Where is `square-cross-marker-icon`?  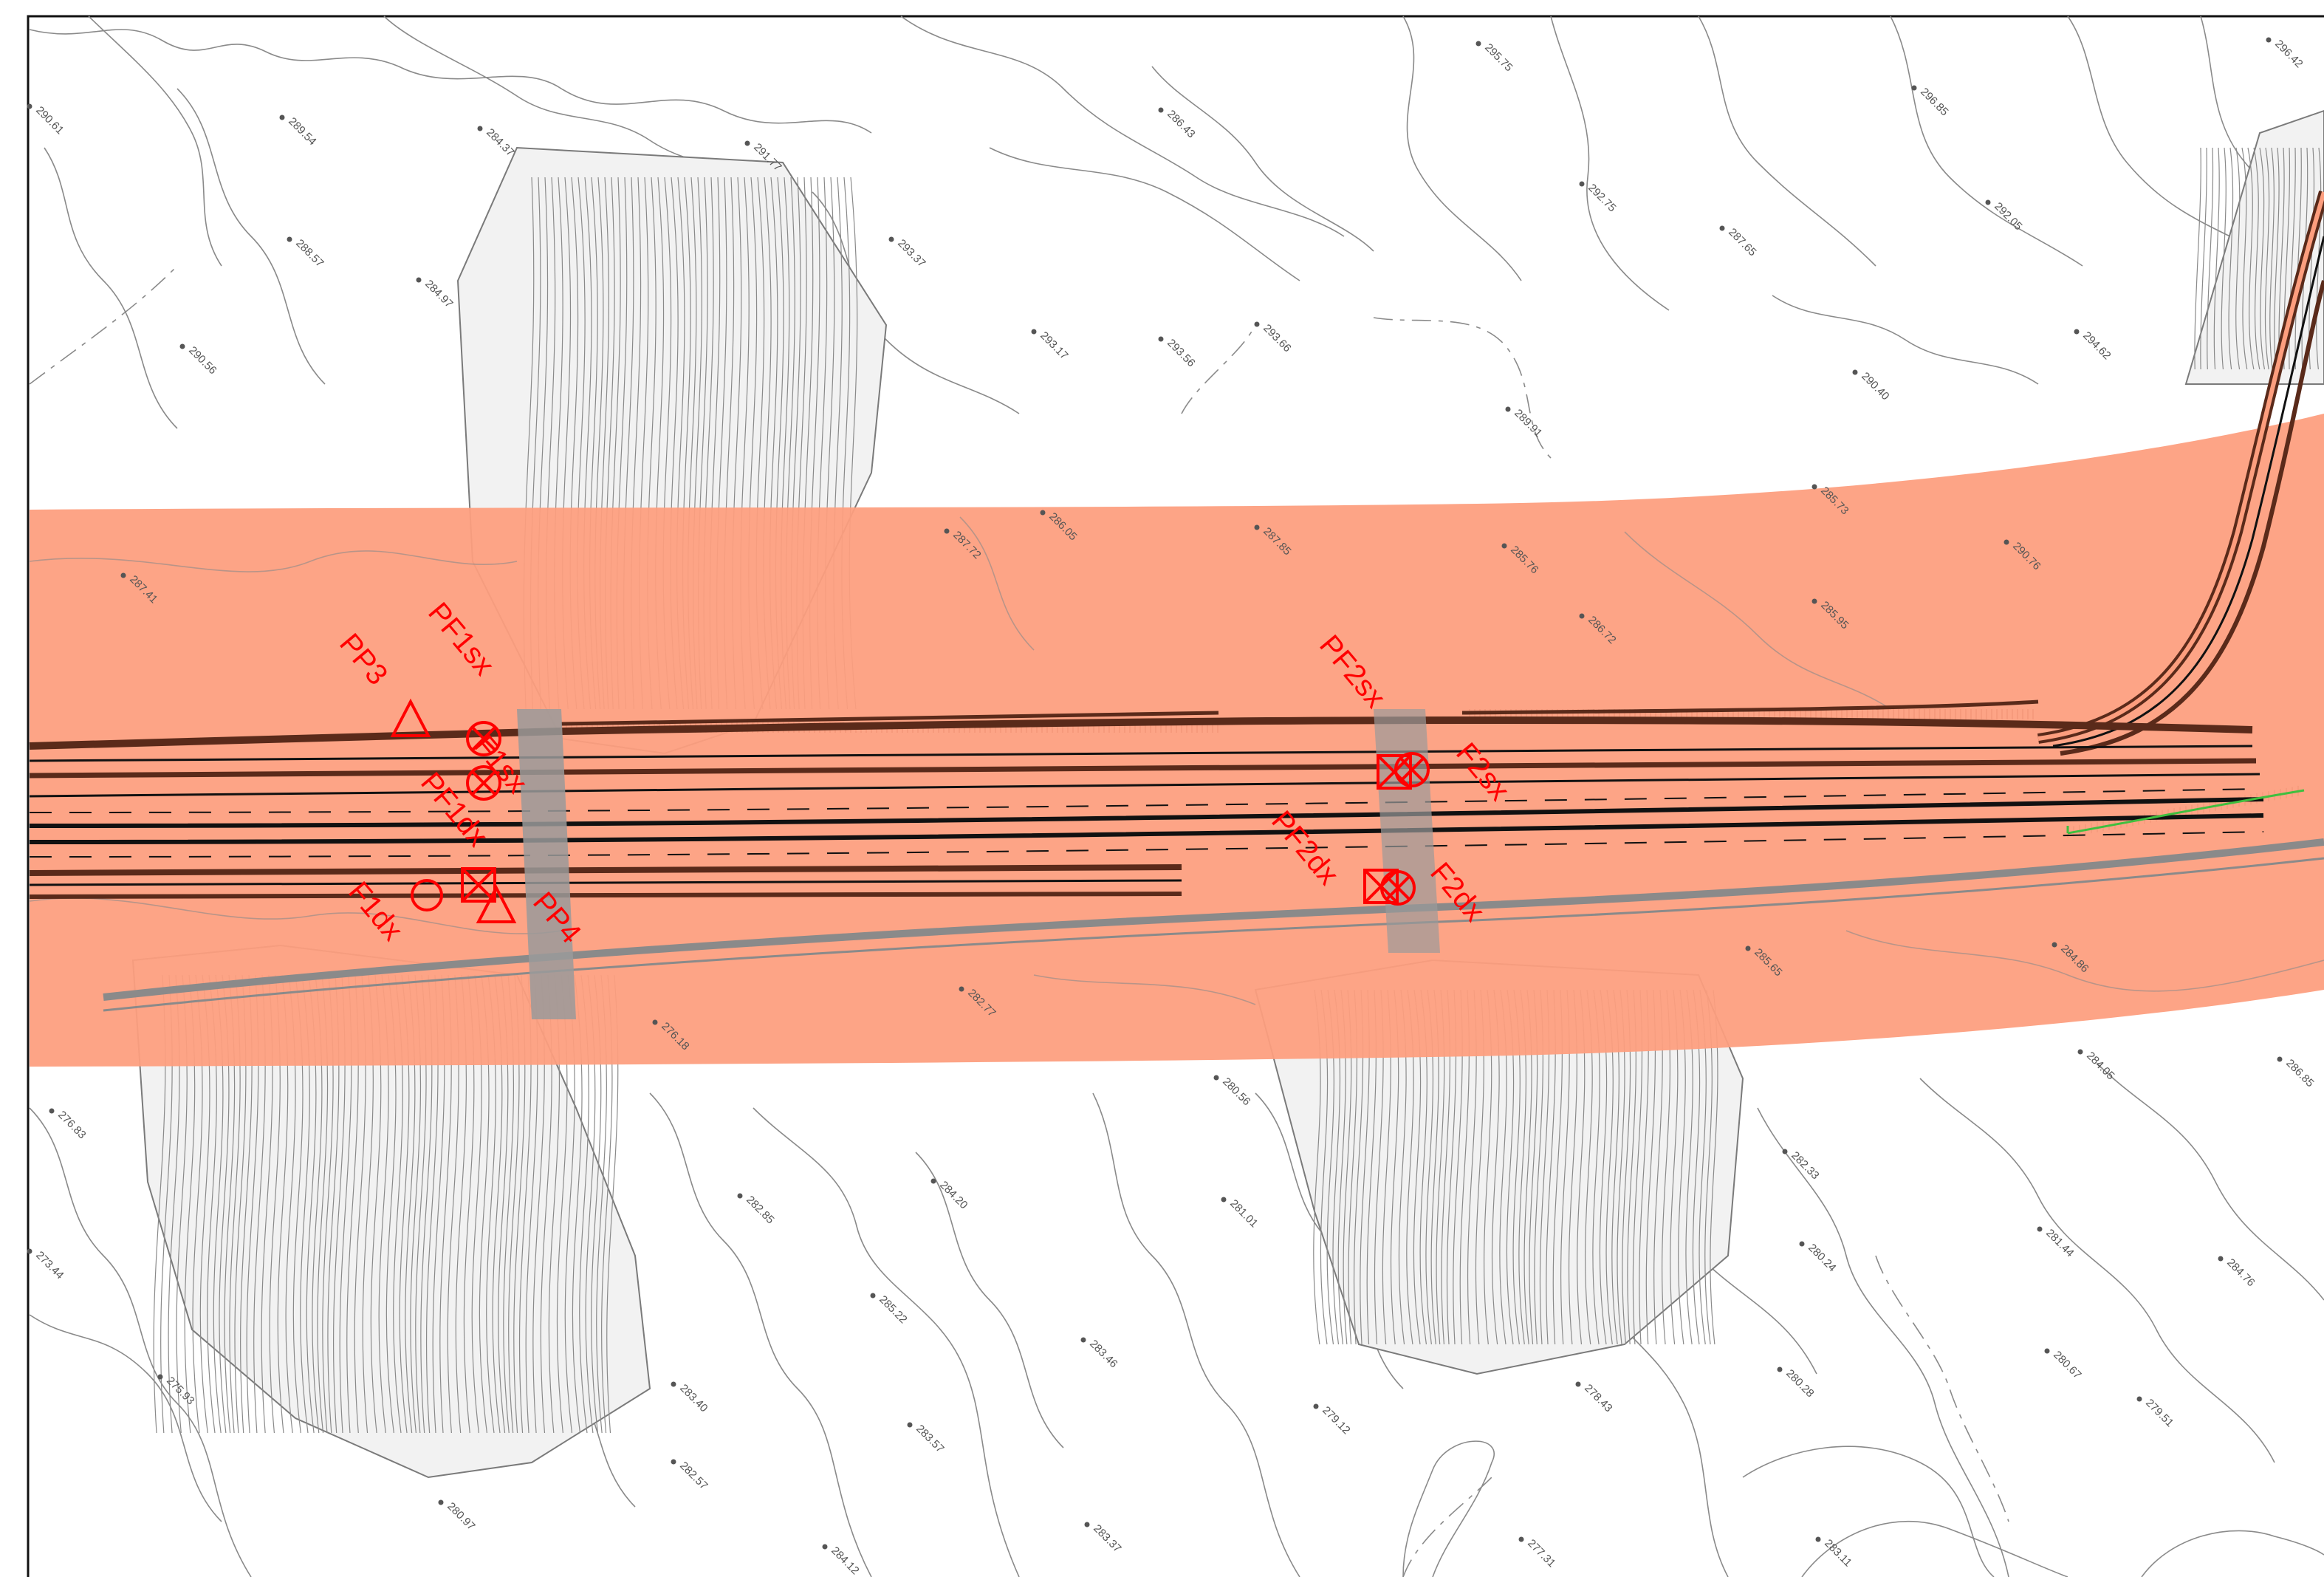
square-cross-marker-icon is located at coordinates (479, 885).